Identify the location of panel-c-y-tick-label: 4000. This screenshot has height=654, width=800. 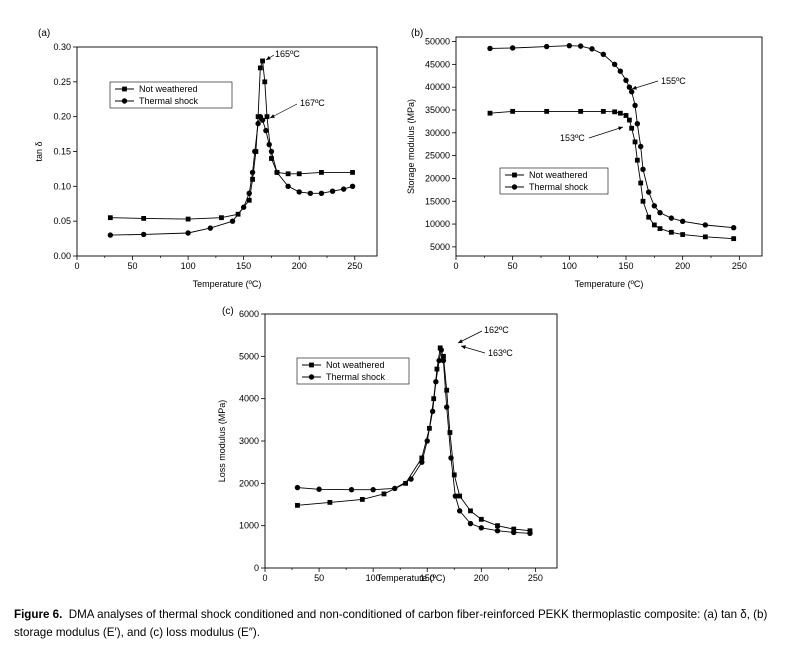
(249, 399).